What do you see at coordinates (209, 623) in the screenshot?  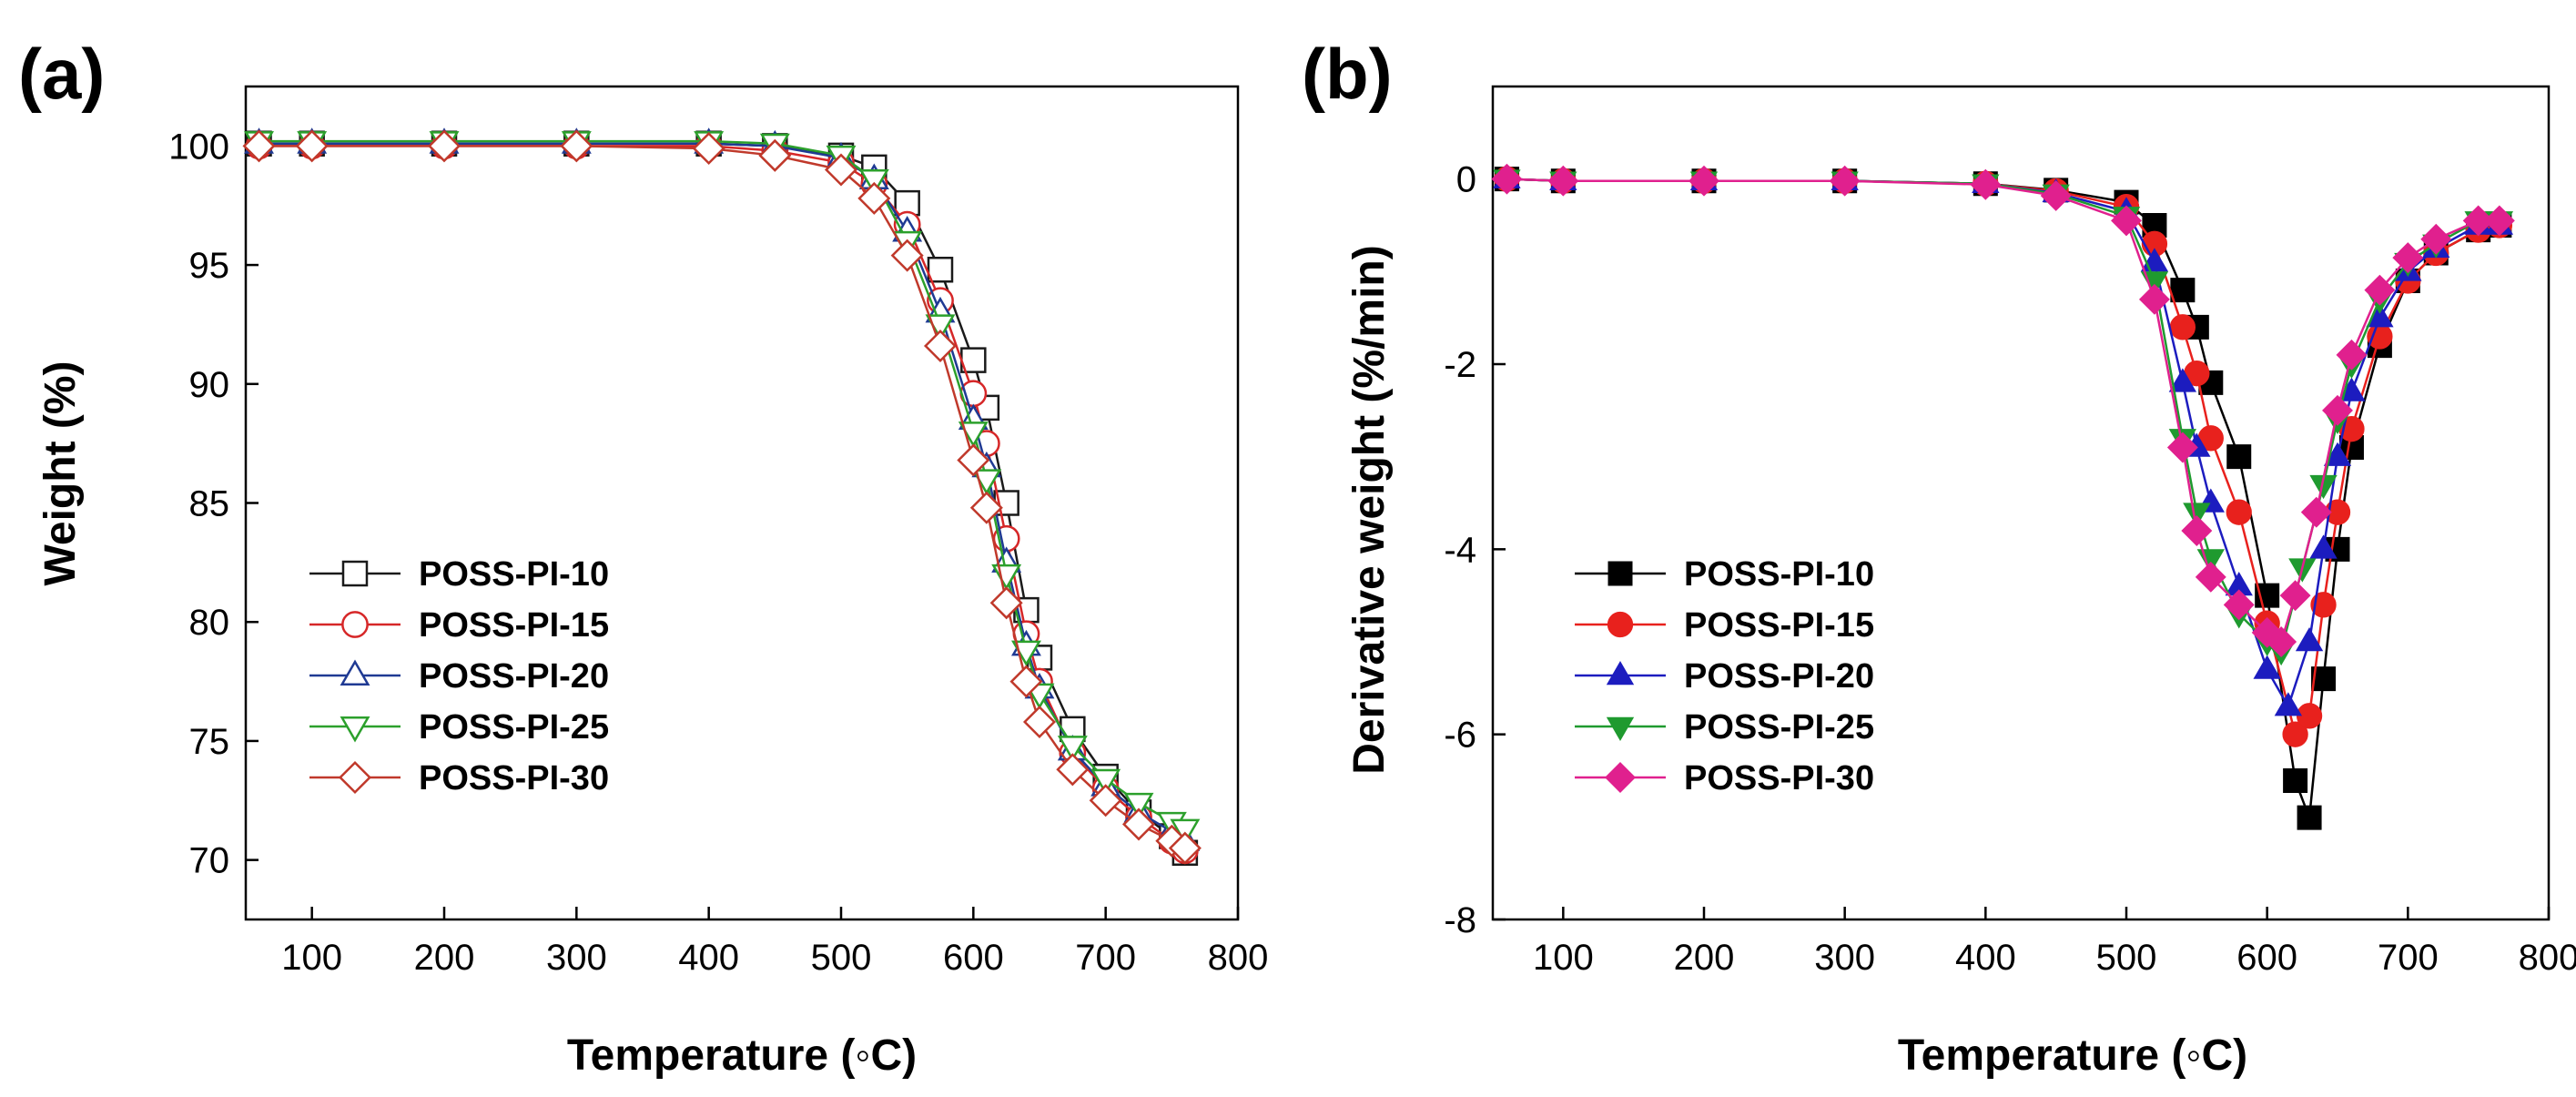 I see `y-tick-label: 80` at bounding box center [209, 623].